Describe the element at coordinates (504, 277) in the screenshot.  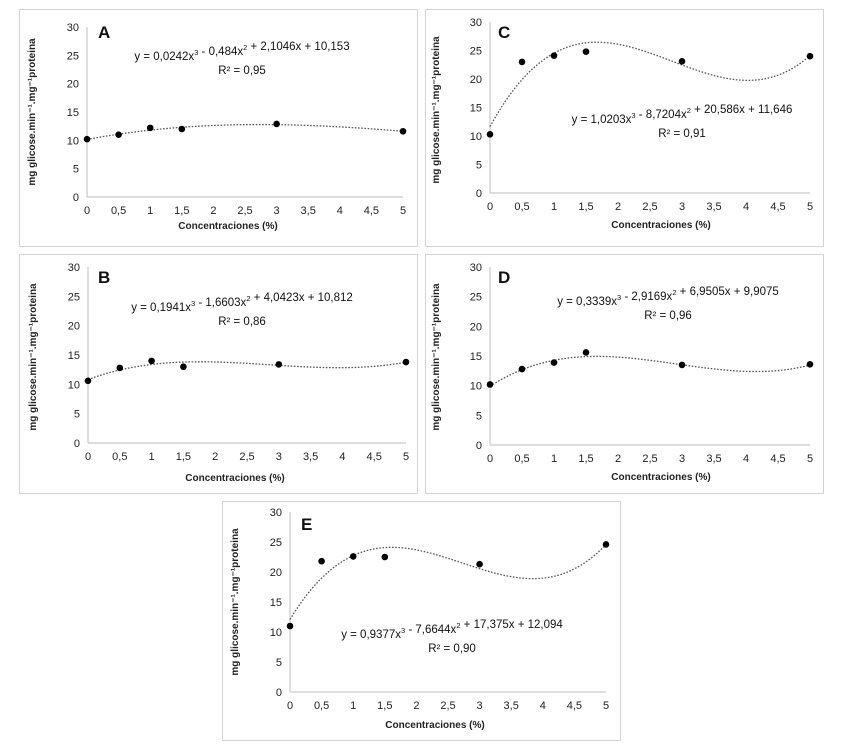
I see `panel-letter-d: D` at that location.